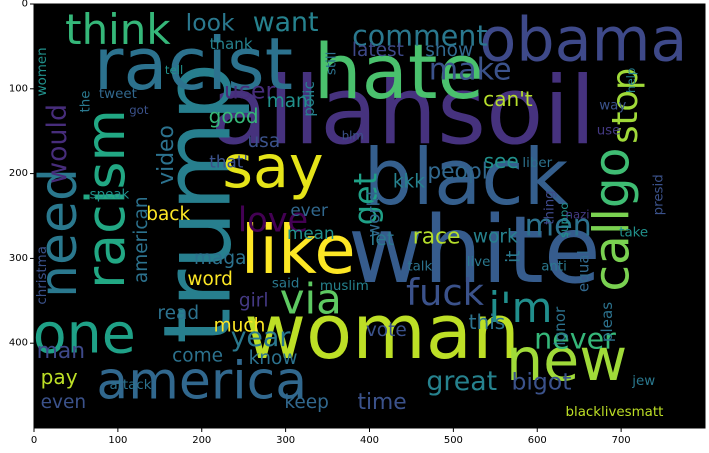 This screenshot has height=453, width=709. What do you see at coordinates (86, 102) in the screenshot?
I see `word-the: the` at bounding box center [86, 102].